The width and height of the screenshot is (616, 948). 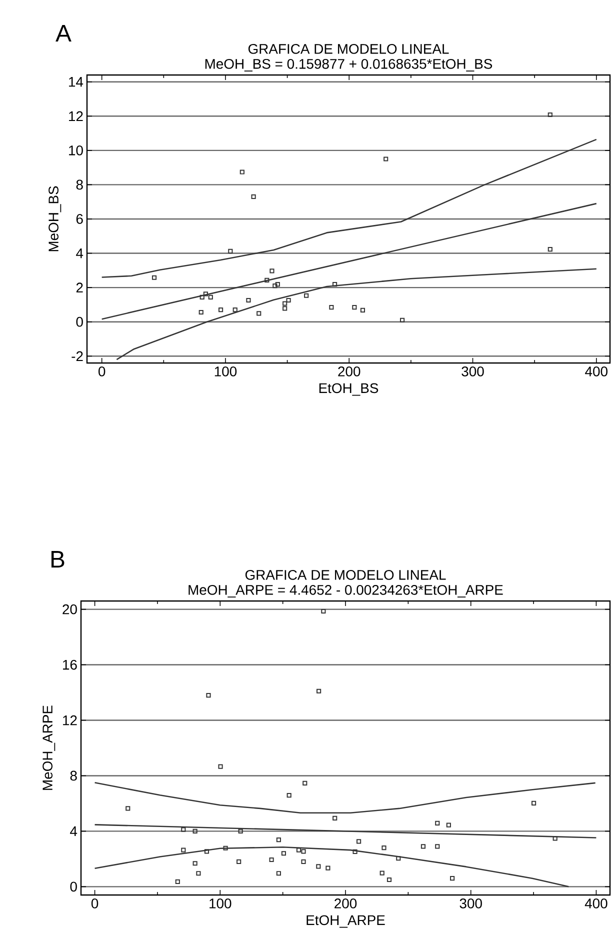 I want to click on y-tick-label: 16, so click(x=70, y=665).